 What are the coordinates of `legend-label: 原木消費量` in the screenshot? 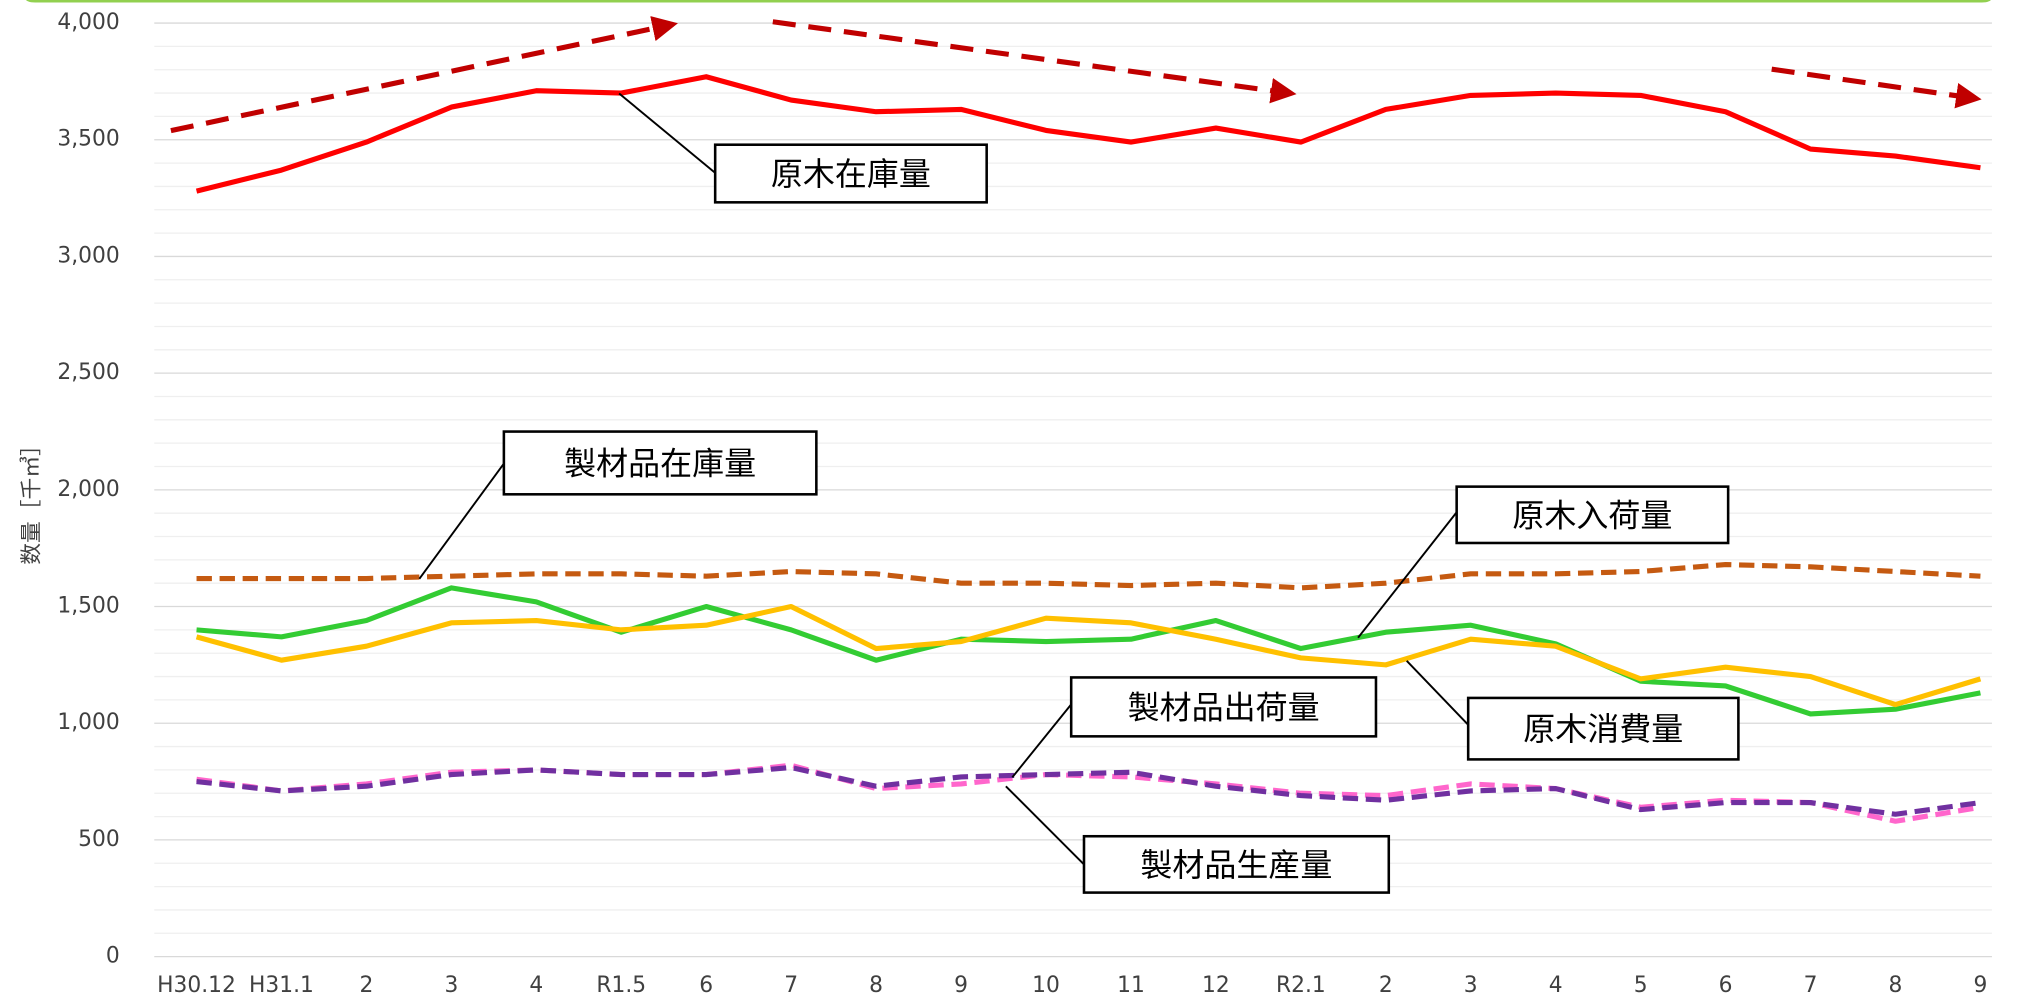 It's located at (1603, 729).